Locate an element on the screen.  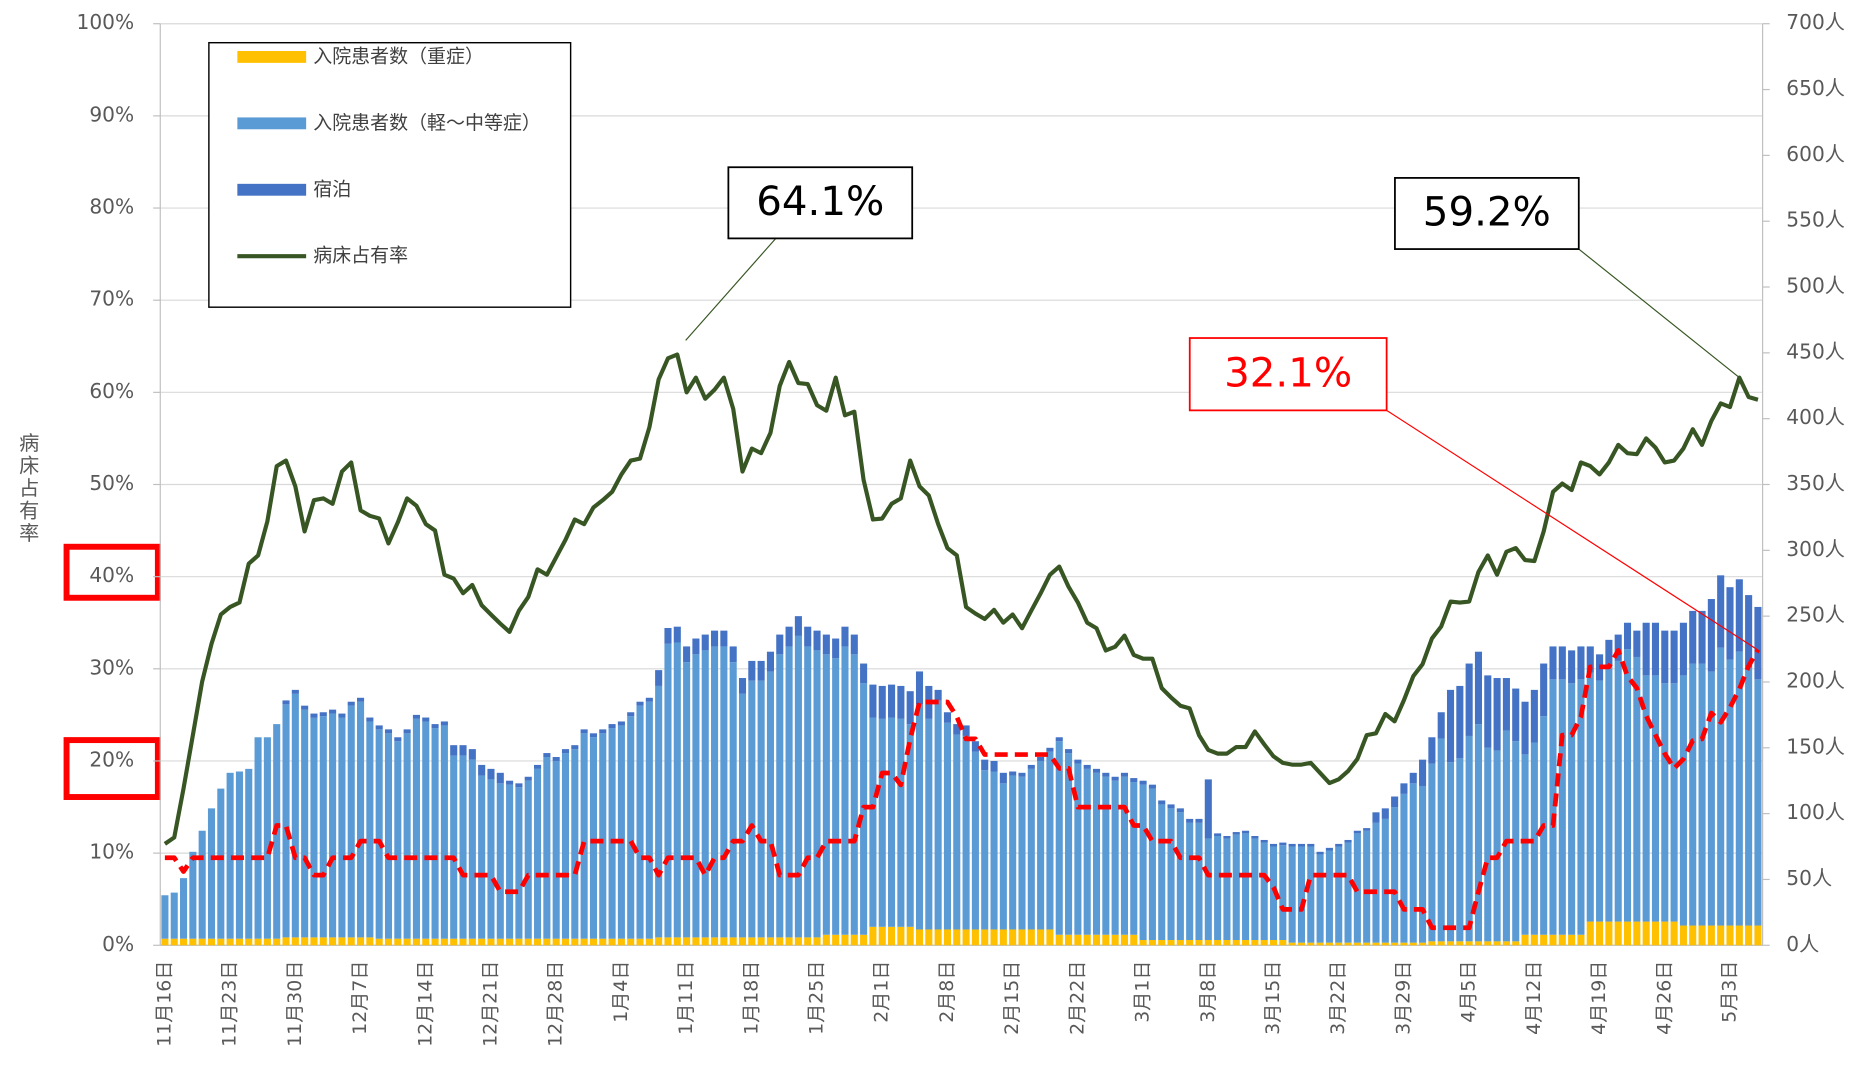
x-tick-label: 1月11日 is located at coordinates (686, 998).